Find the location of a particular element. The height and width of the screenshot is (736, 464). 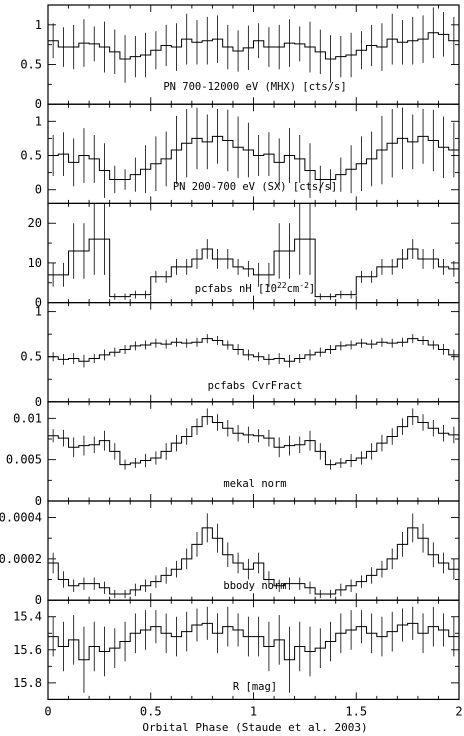

panel-label: R [mag] is located at coordinates (255, 687).